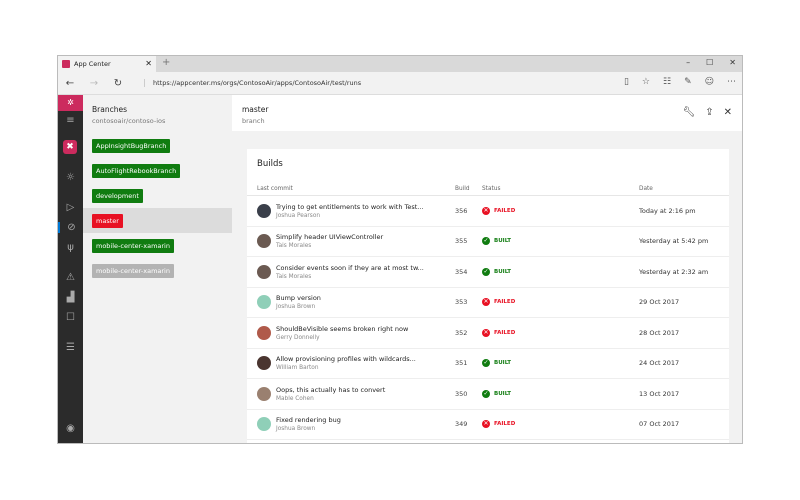 The height and width of the screenshot is (500, 800). Describe the element at coordinates (488, 189) in the screenshot. I see `table-header: Last commit Build Status Date` at that location.